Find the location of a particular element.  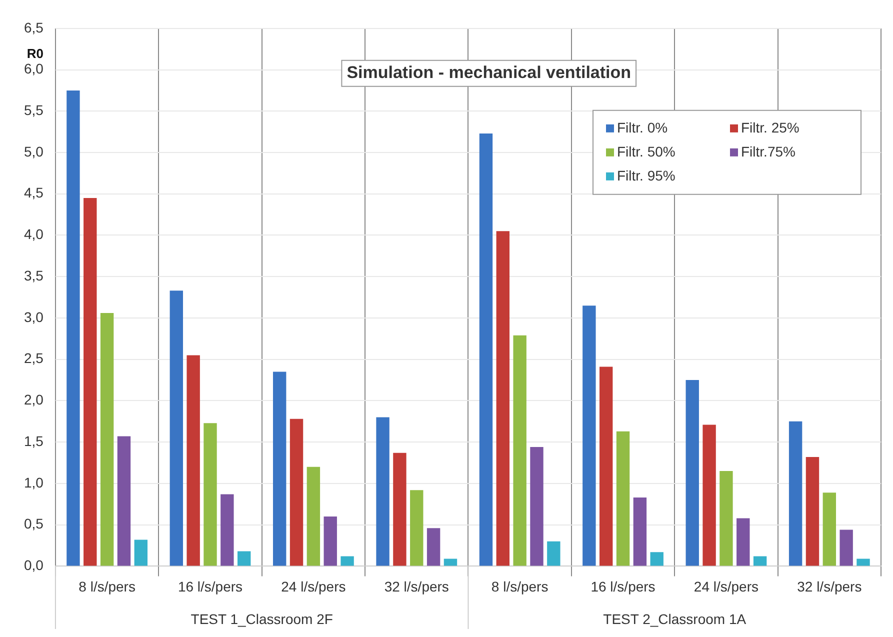

y-tick-label: 3,5 is located at coordinates (34, 275).